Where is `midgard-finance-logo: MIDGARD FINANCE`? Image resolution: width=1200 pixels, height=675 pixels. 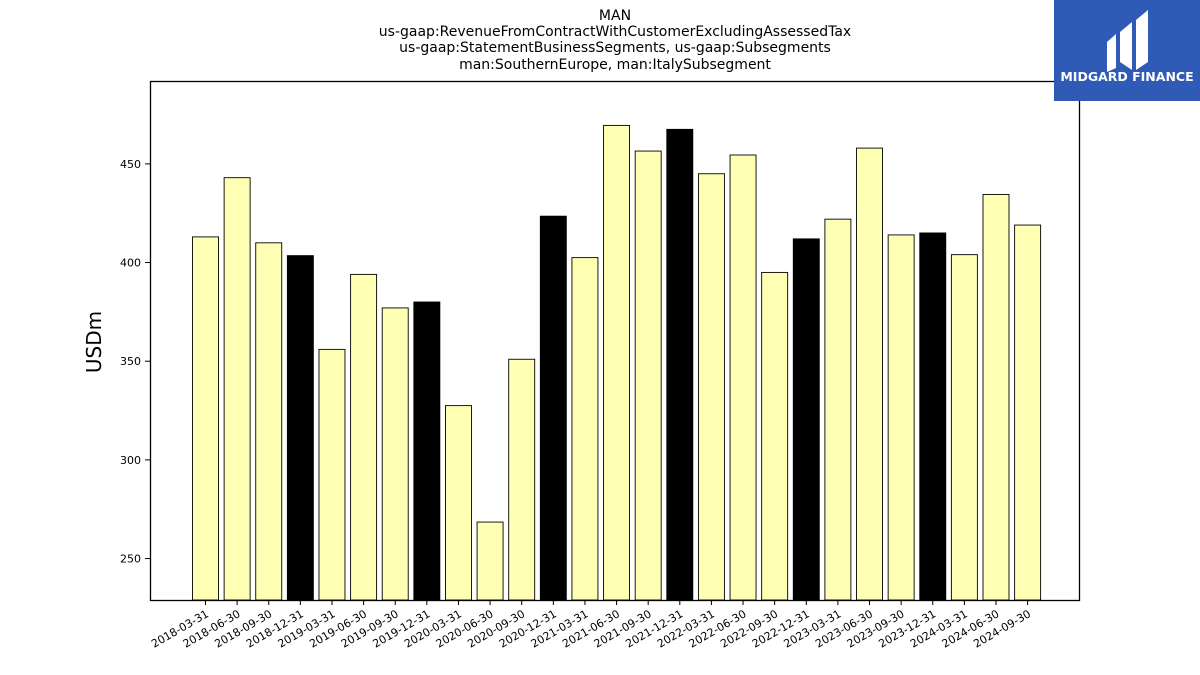
midgard-finance-logo: MIDGARD FINANCE is located at coordinates (1127, 50).